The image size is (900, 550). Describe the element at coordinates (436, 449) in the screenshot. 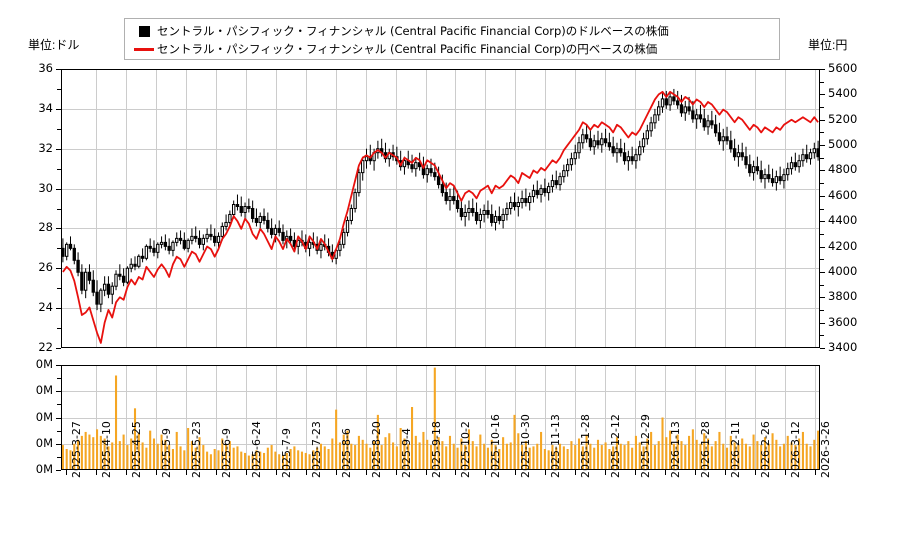

I see `x-axis-tick-label: 2025-9-18` at that location.